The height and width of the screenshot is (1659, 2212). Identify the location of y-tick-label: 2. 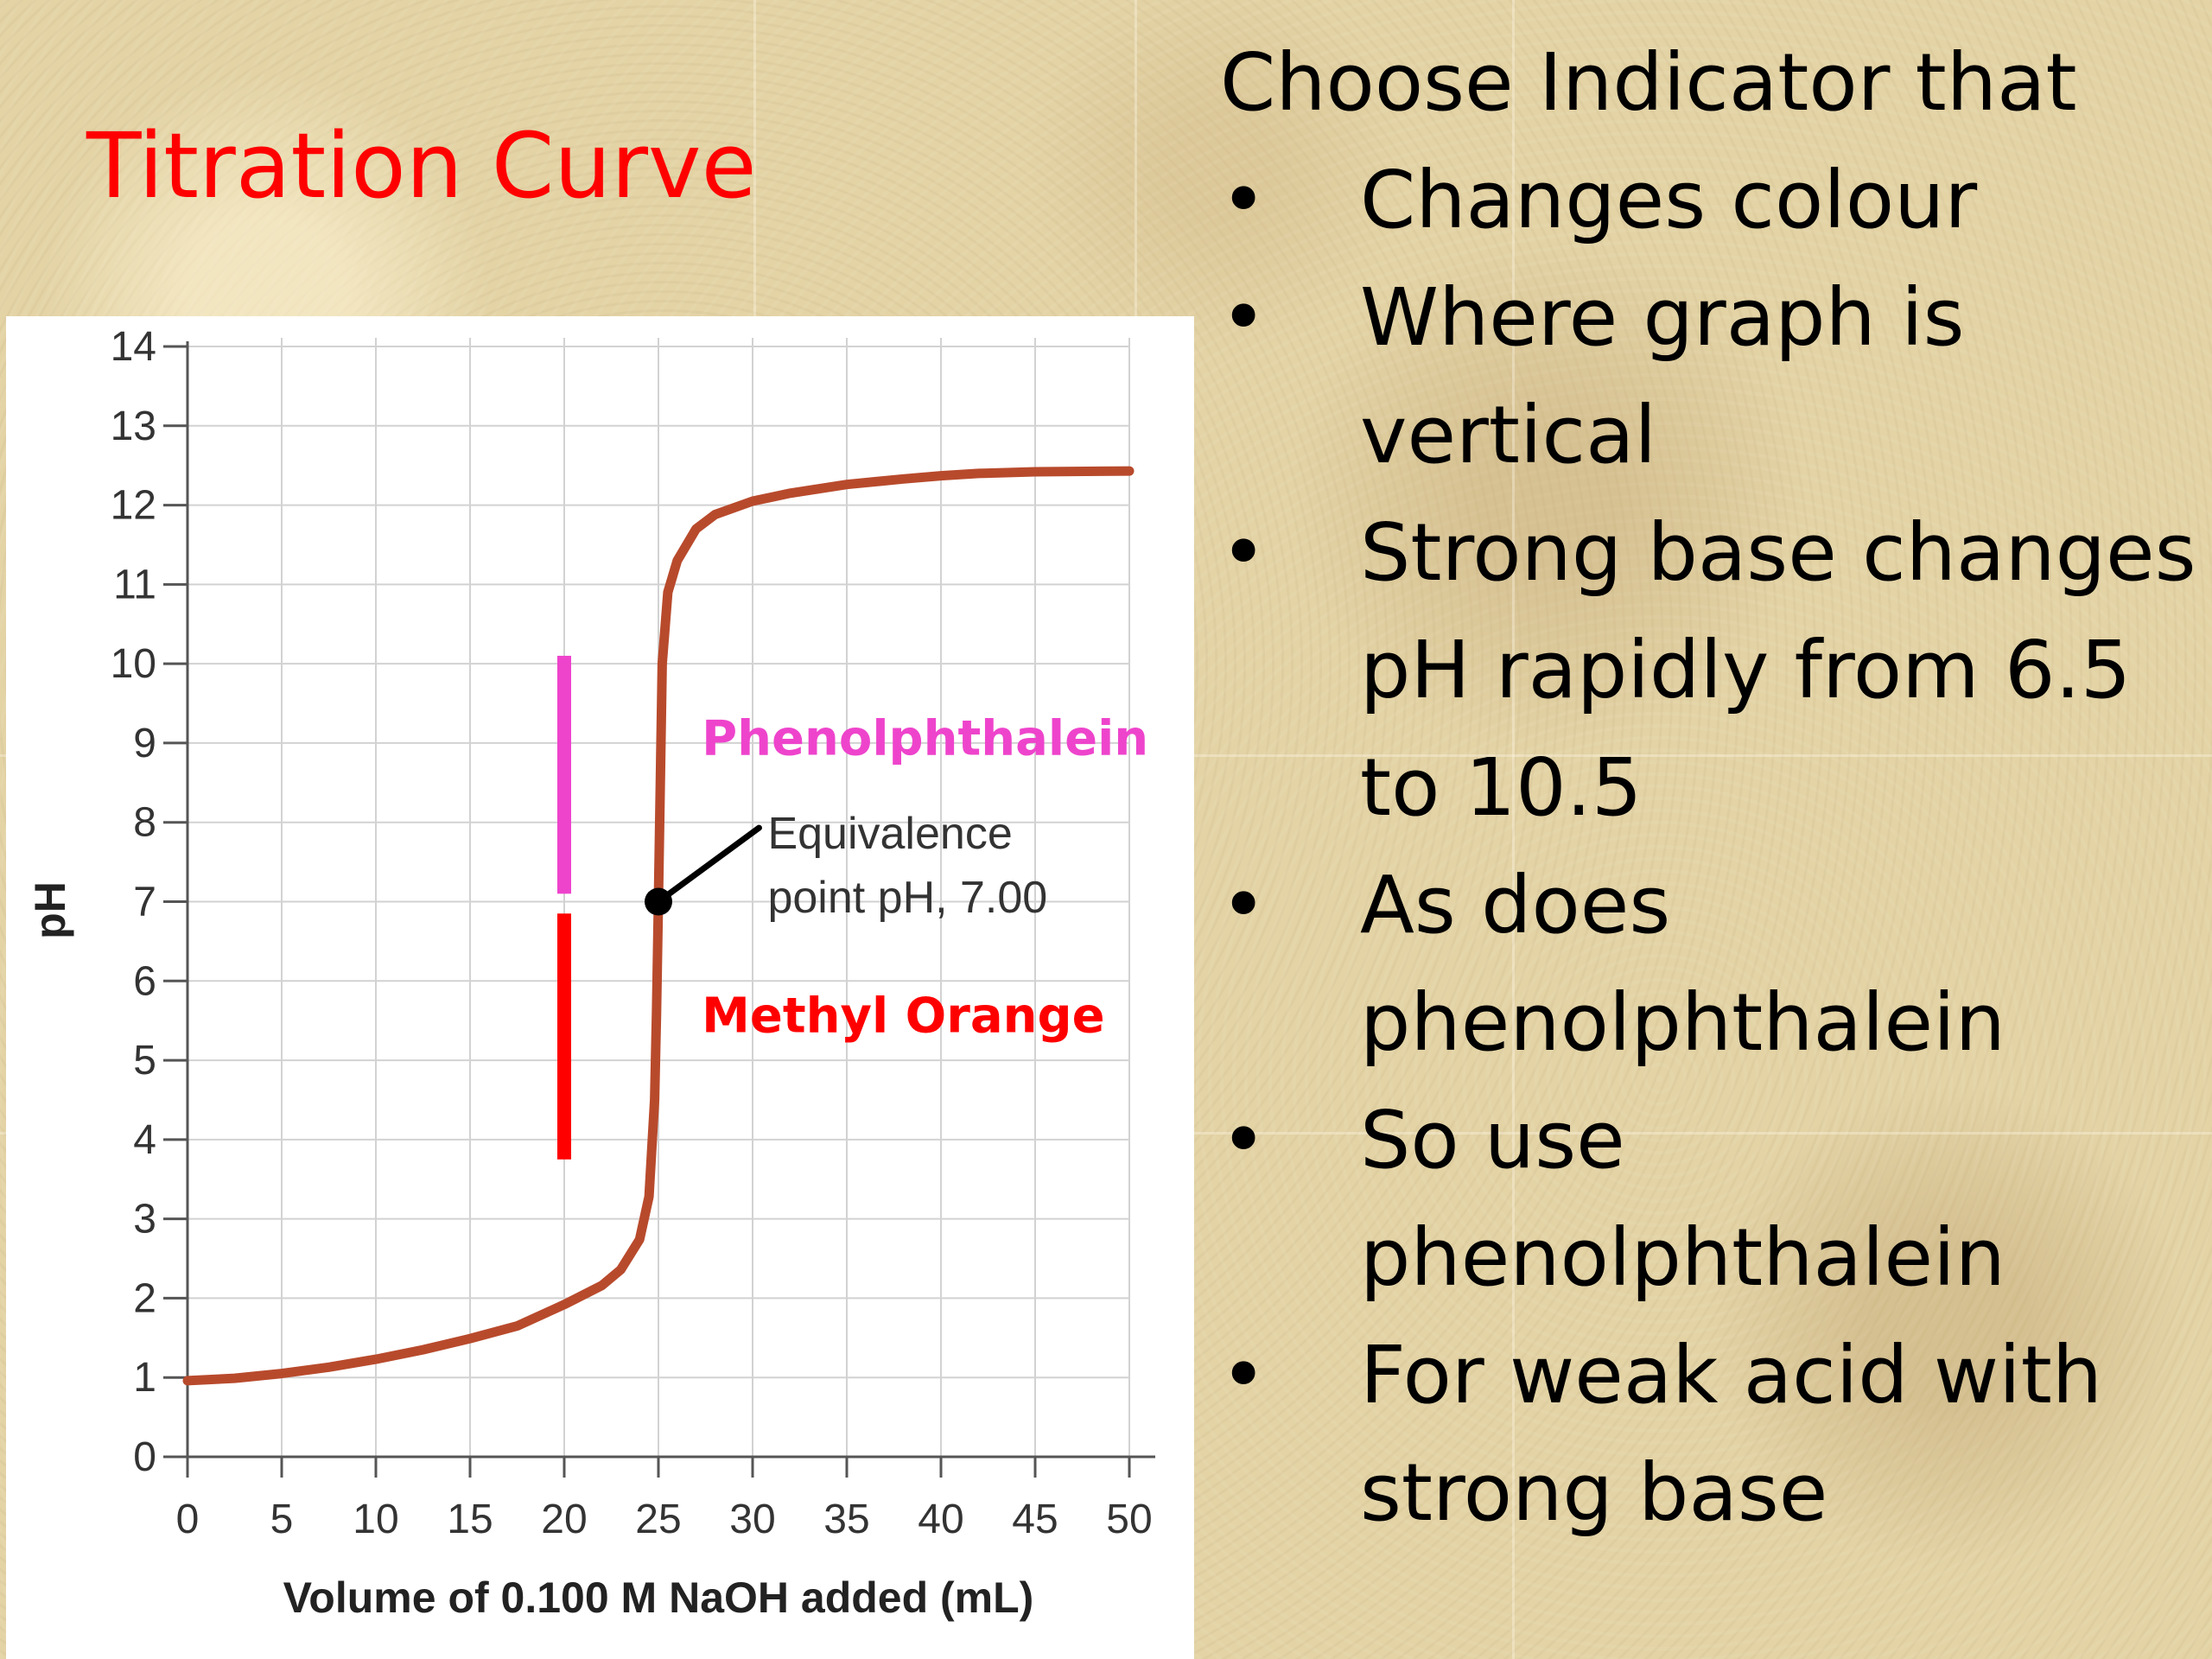
(144, 1298).